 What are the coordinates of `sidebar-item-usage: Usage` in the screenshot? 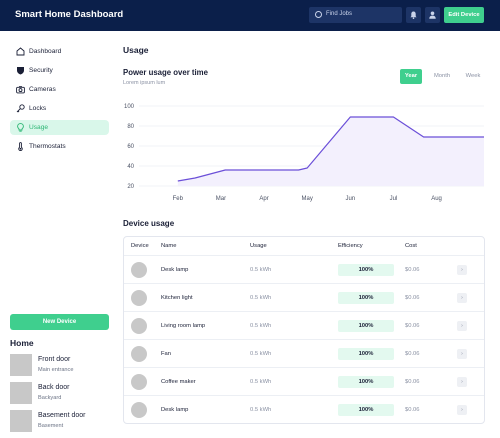 It's located at (59, 127).